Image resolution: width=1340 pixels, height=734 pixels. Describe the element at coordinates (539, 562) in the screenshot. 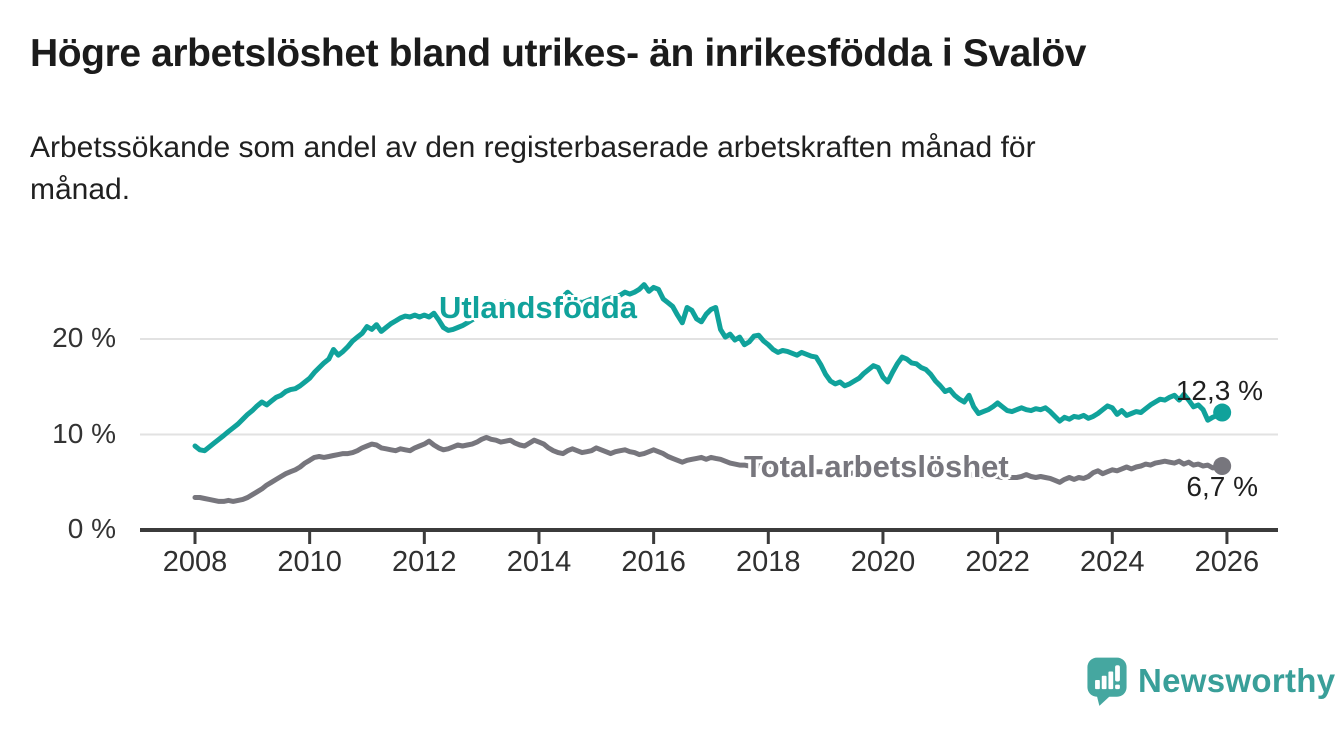

I see `x-axis-tick-label: 2014` at that location.